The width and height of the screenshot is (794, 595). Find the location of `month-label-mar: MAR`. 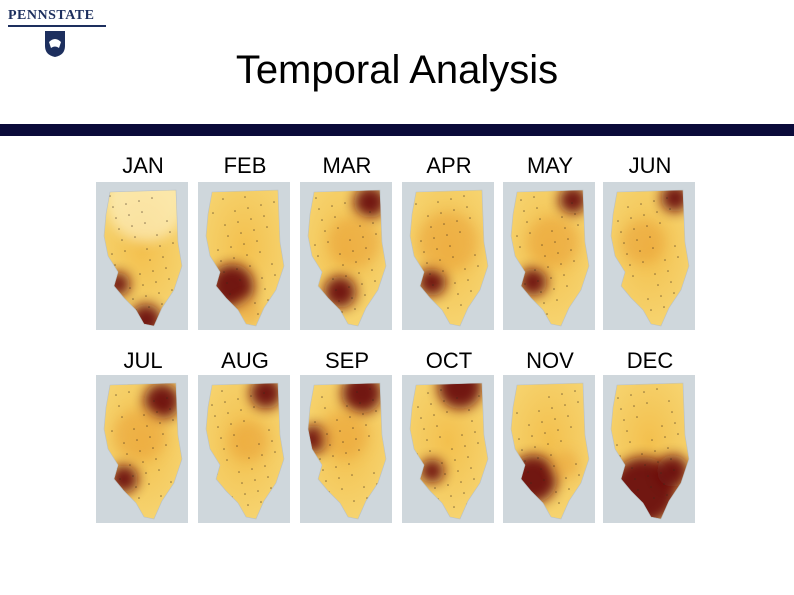

month-label-mar: MAR is located at coordinates (347, 165).